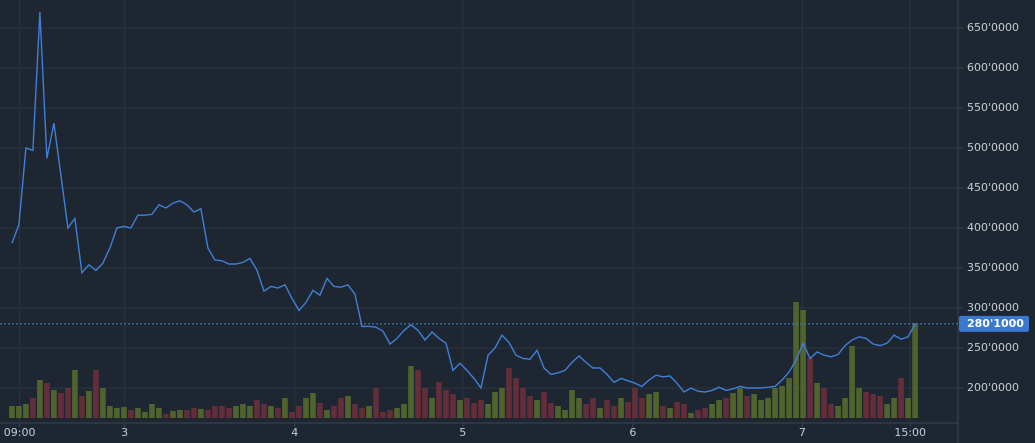 This screenshot has width=1035, height=443. Describe the element at coordinates (993, 347) in the screenshot. I see `y-tick-label: 250'0000` at that location.